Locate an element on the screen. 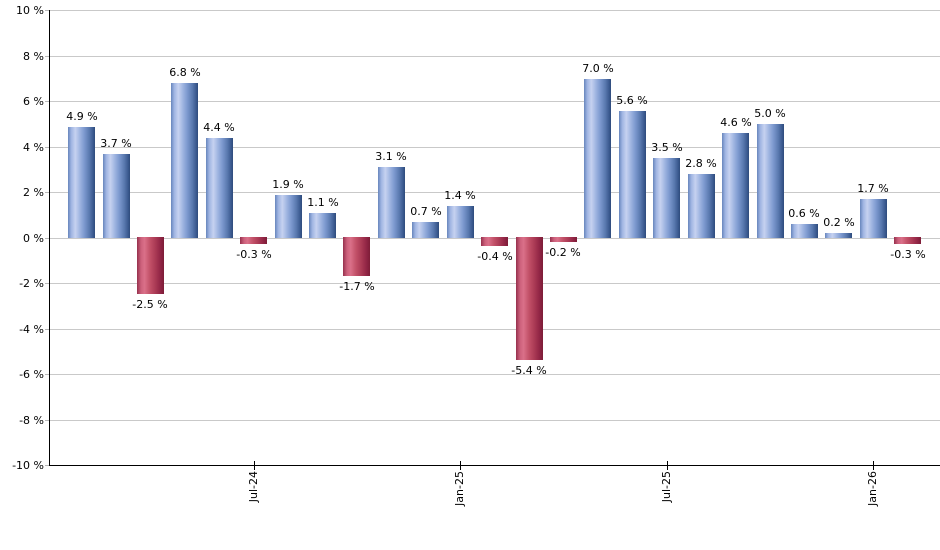 The height and width of the screenshot is (550, 940). bar-value-label: 3.7 % is located at coordinates (116, 143).